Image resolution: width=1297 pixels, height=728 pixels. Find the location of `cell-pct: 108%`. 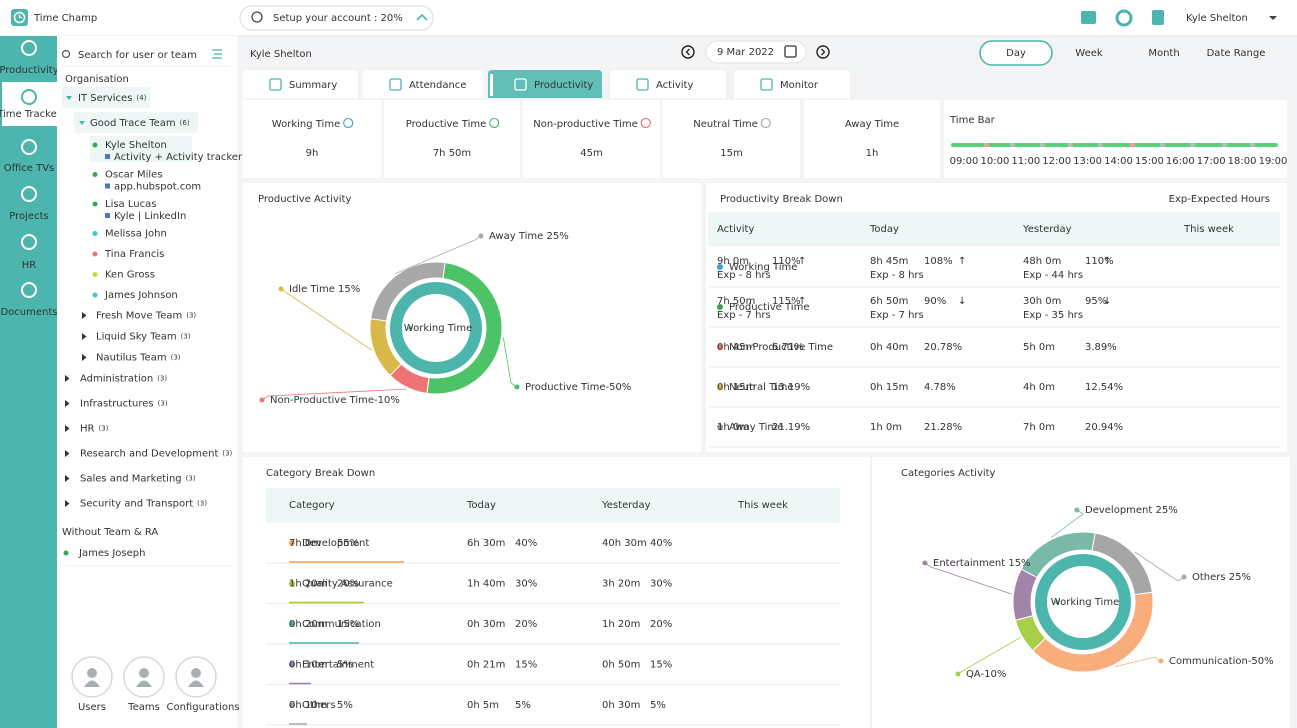

cell-pct: 108% is located at coordinates (938, 261).